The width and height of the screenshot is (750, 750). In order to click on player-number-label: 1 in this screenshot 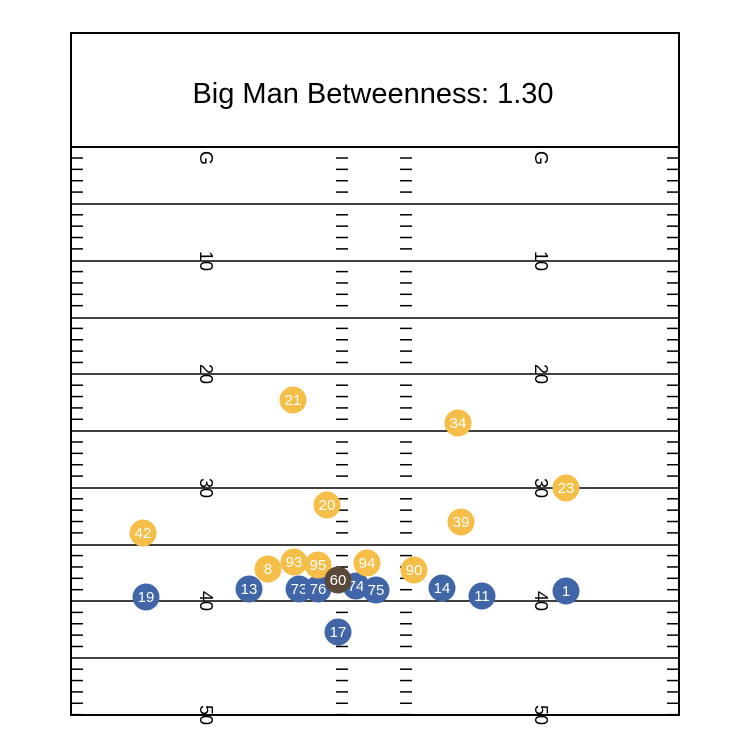, I will do `click(566, 591)`.